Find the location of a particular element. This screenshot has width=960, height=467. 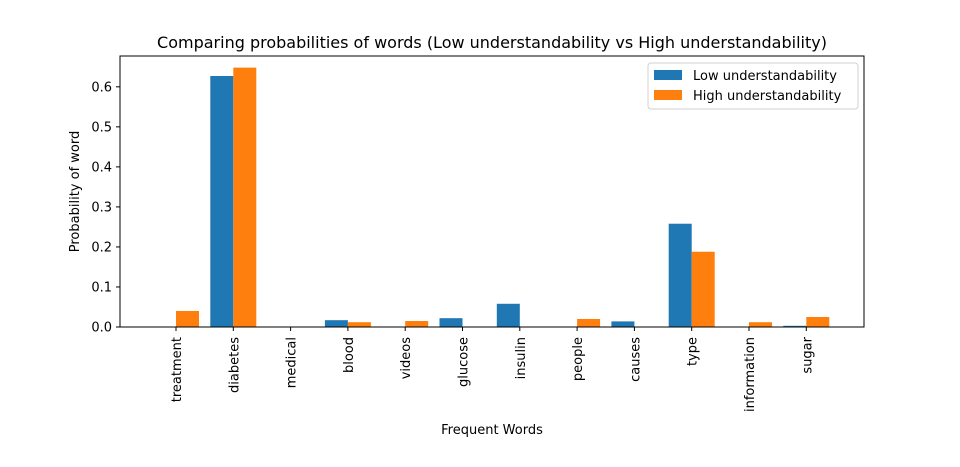

y-axis-label: Probability of word is located at coordinates (75, 191).